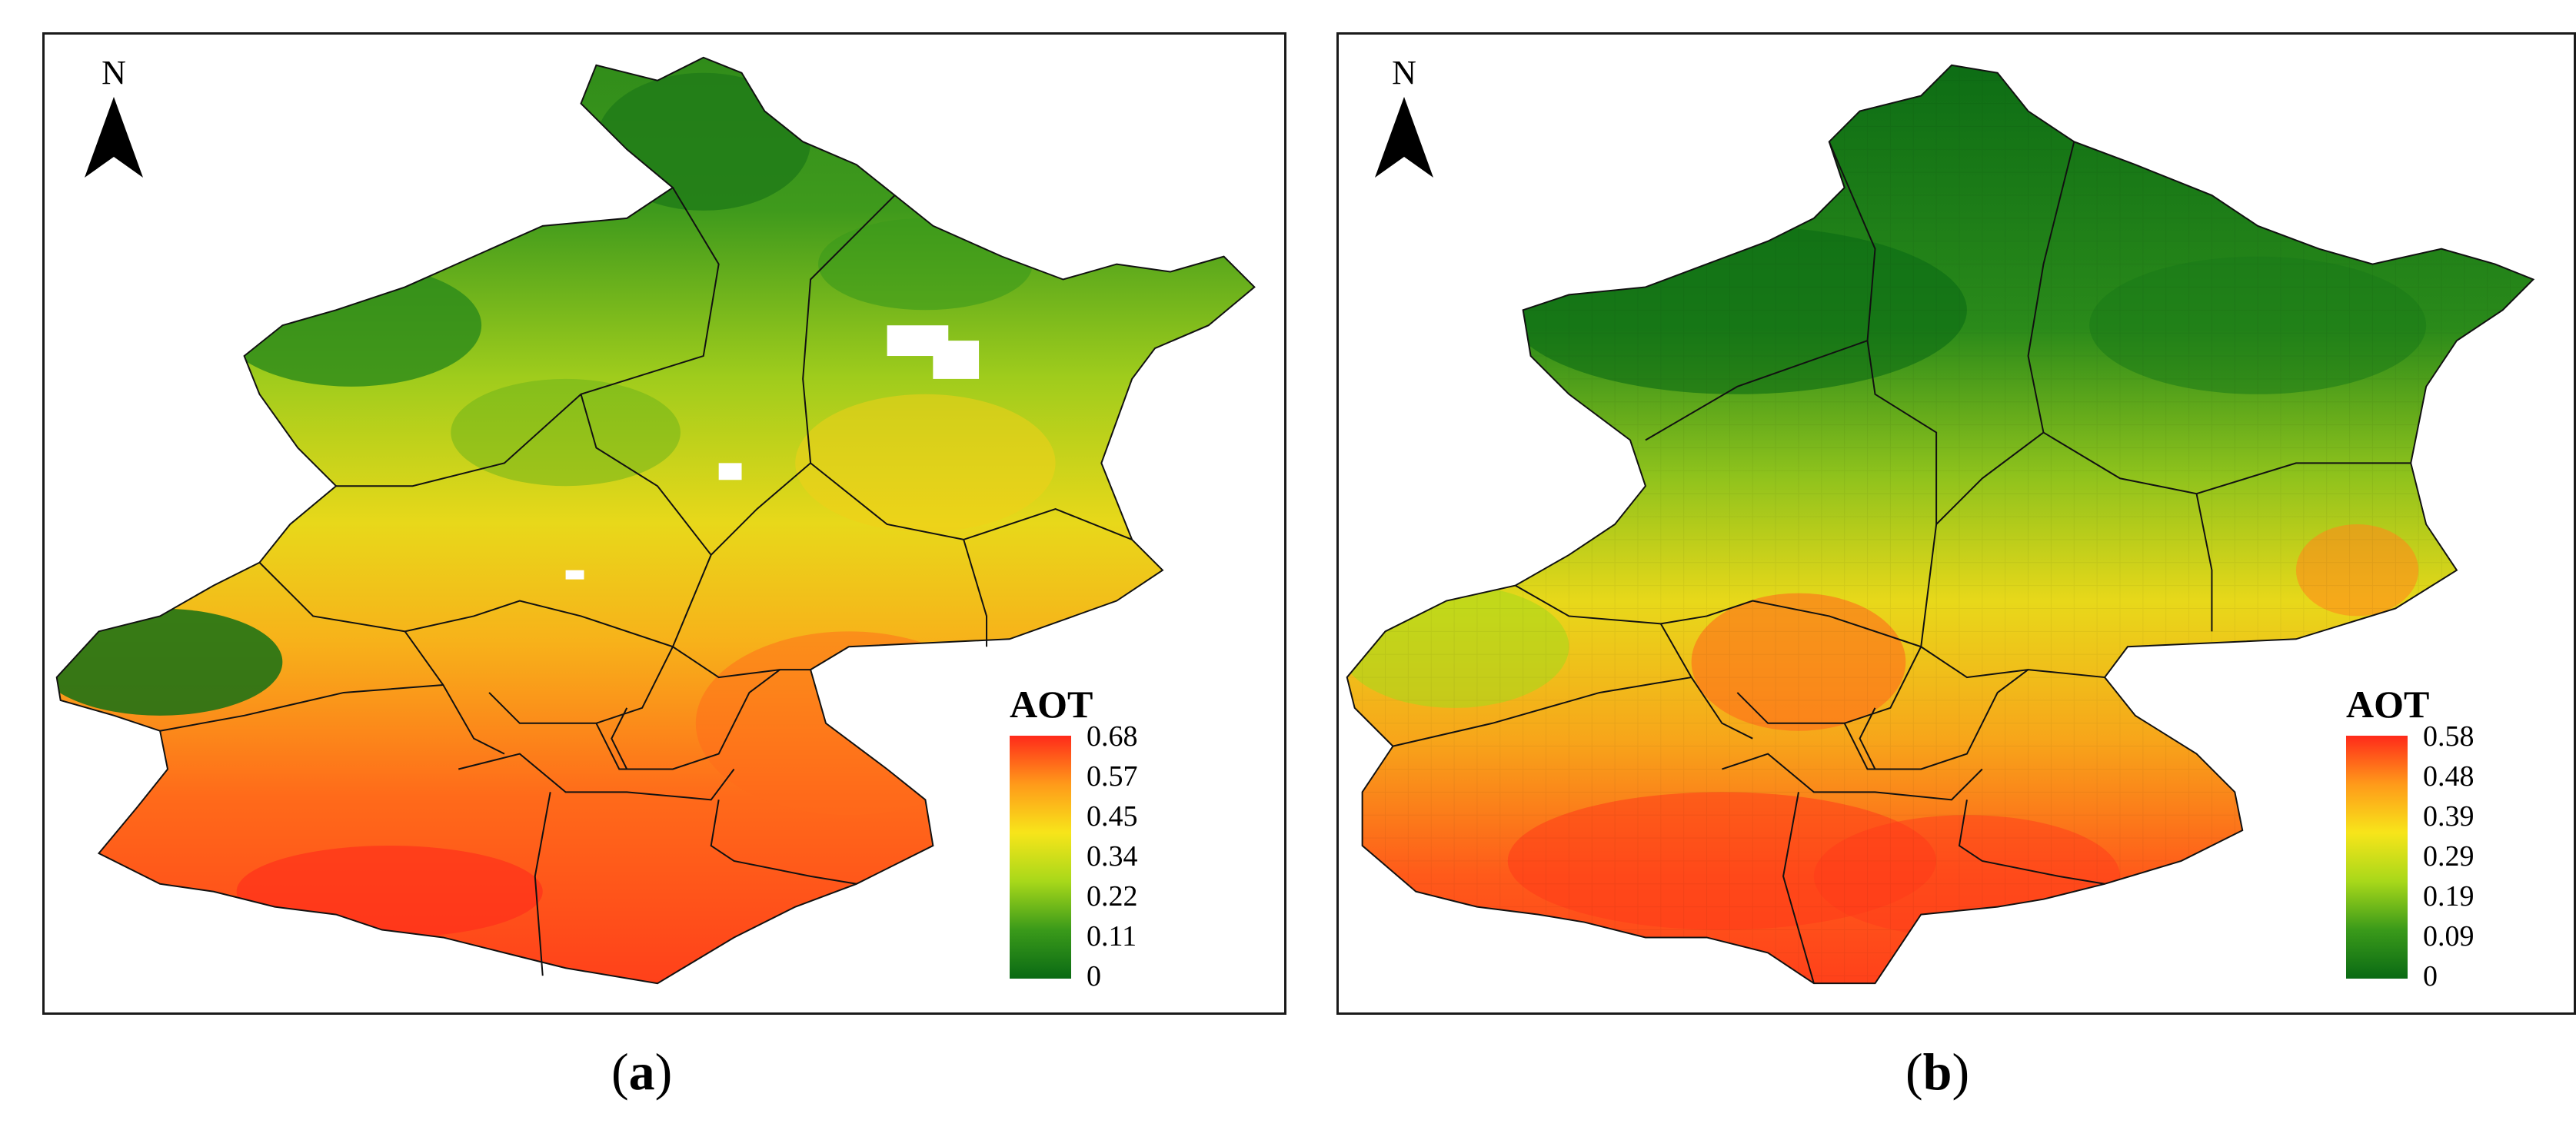  What do you see at coordinates (2448, 936) in the screenshot?
I see `legend-tick-b-5: 0.09` at bounding box center [2448, 936].